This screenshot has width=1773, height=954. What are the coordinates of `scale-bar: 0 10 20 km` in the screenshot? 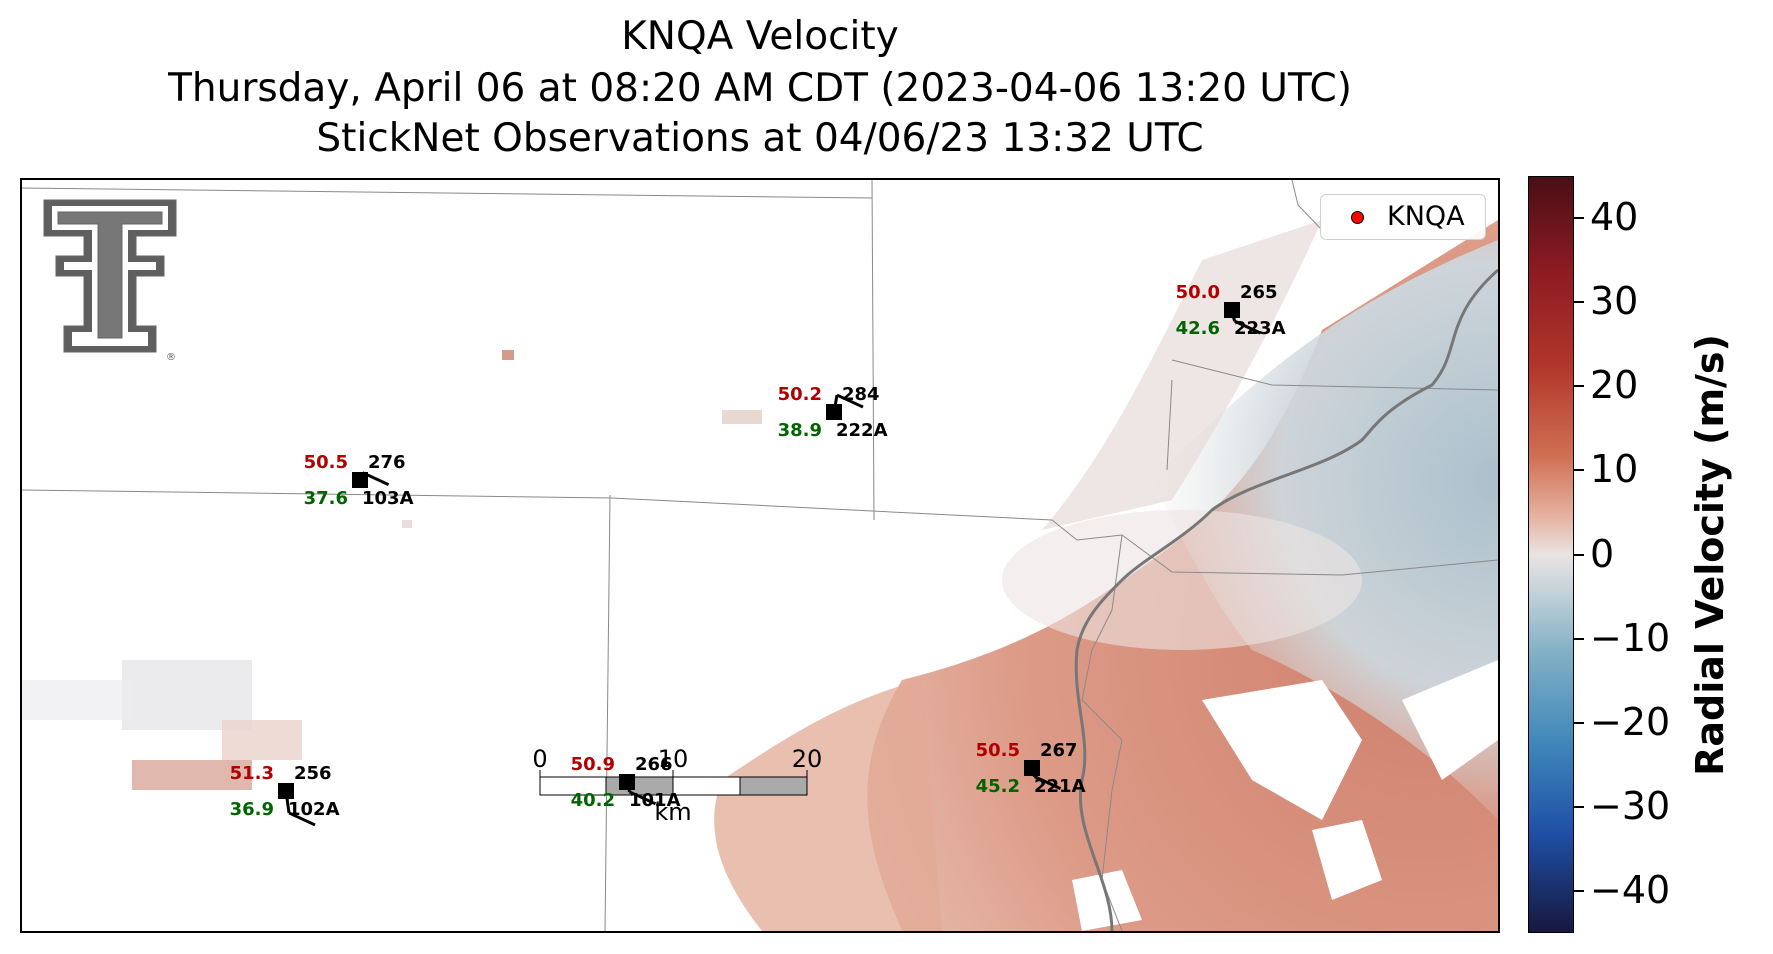 It's located at (677, 785).